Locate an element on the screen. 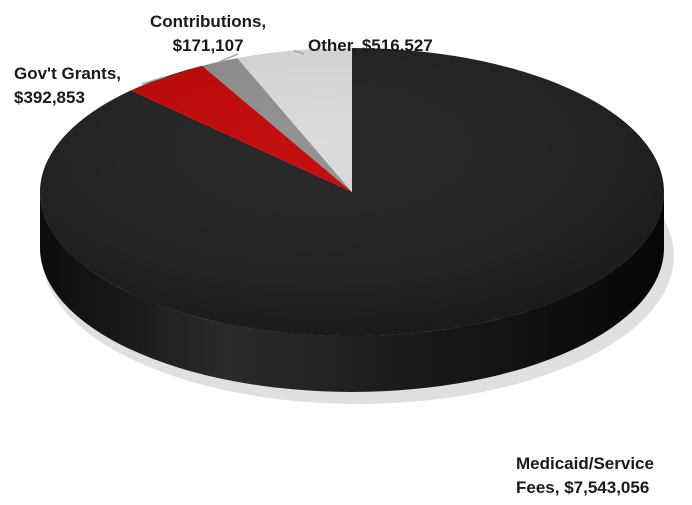 The width and height of the screenshot is (692, 505). slice-label-contributions: Contributions, $171,107 is located at coordinates (208, 33).